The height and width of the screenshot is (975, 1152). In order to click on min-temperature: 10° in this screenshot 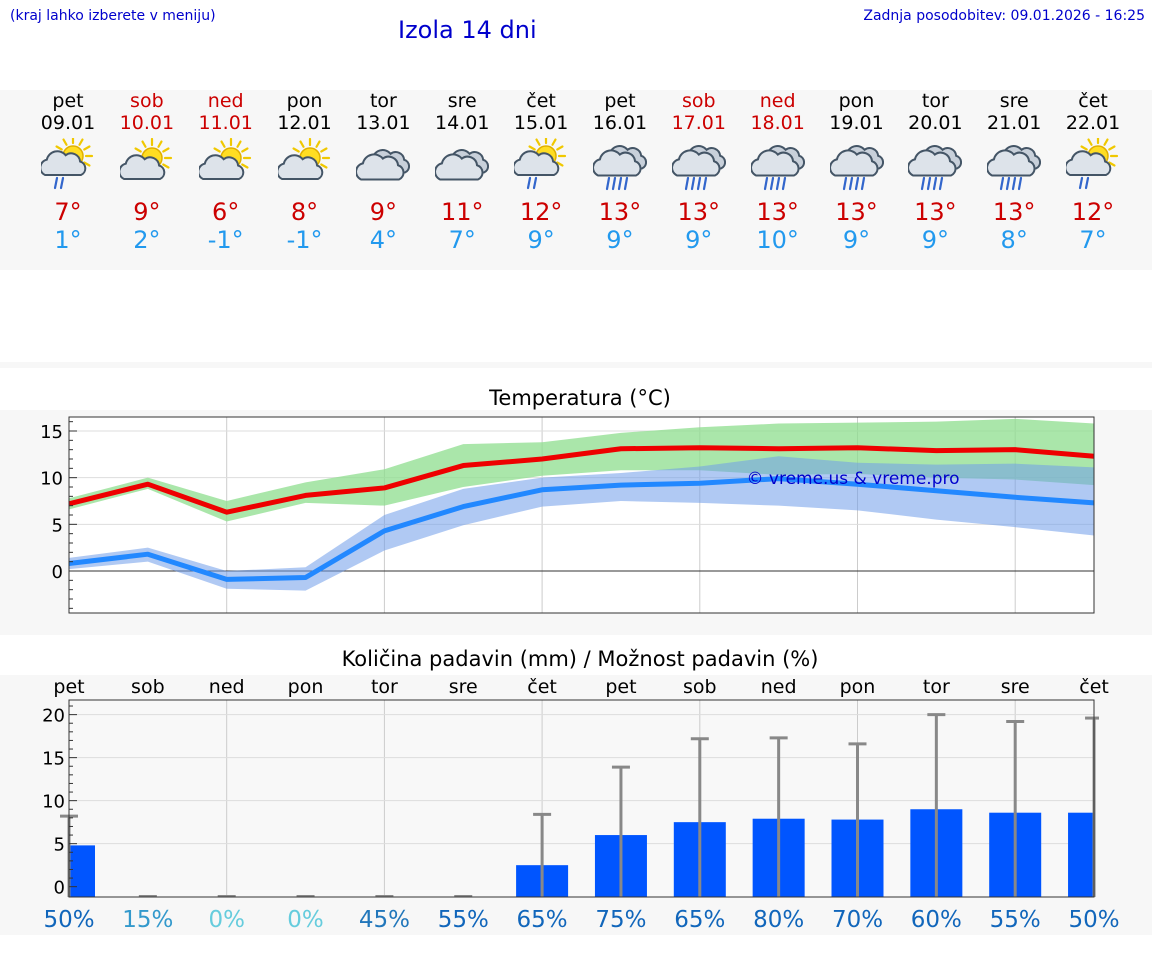, I will do `click(777, 240)`.